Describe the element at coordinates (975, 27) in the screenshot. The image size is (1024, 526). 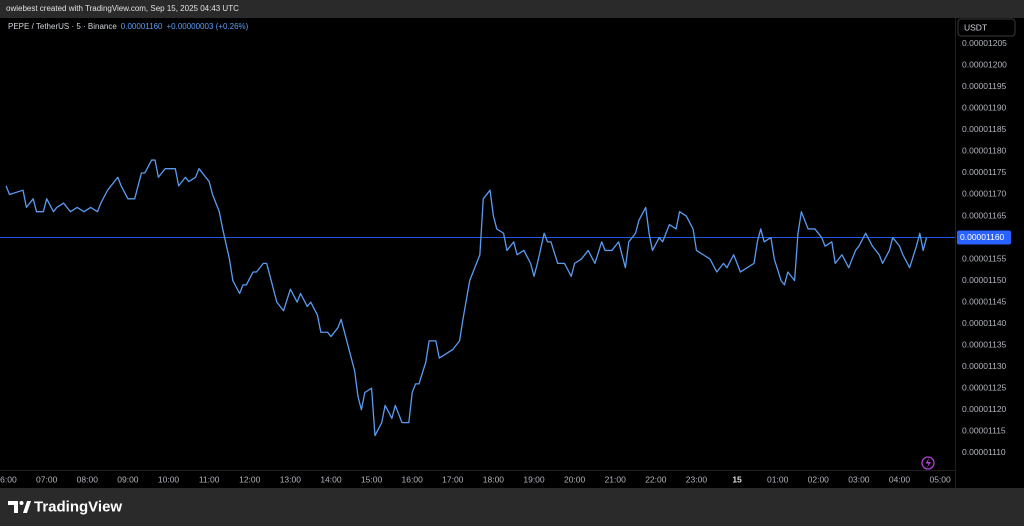
I see `currency-label: USDT` at that location.